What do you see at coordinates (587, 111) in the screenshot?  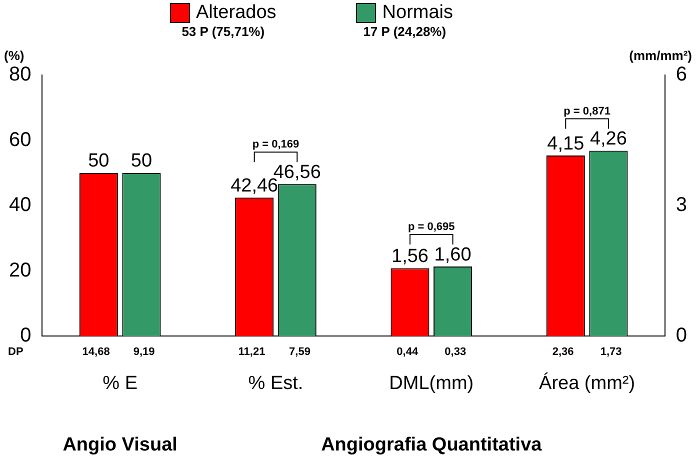 I see `annotation: p = 0,871` at bounding box center [587, 111].